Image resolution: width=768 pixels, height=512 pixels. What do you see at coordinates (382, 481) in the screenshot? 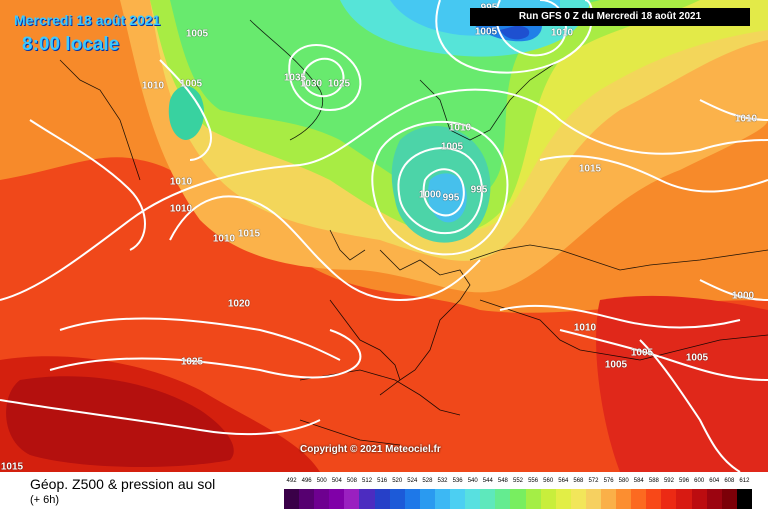
I see `scale-tick-label: 516` at bounding box center [382, 481].